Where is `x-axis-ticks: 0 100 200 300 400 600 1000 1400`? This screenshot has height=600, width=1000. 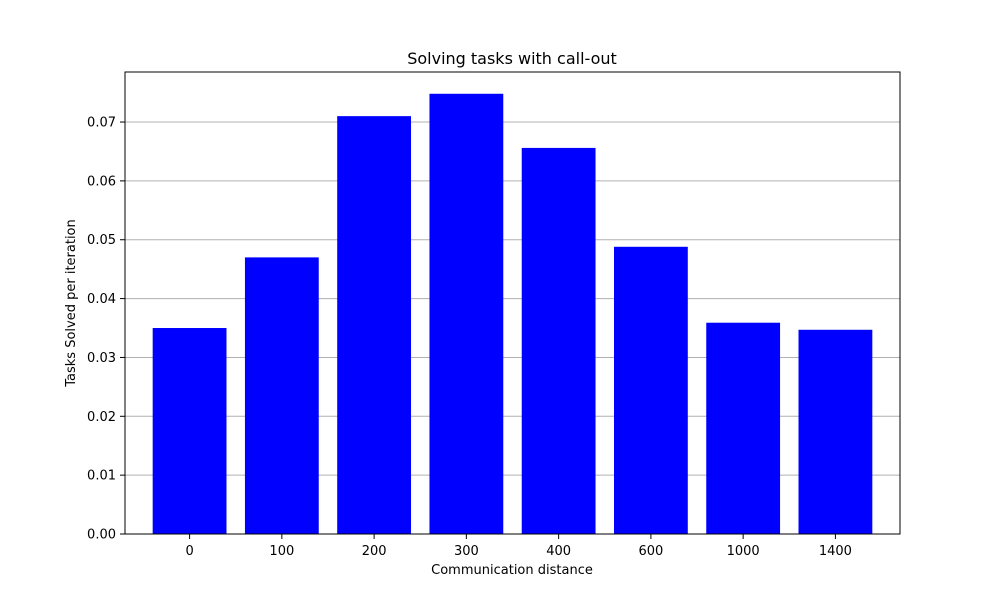 x-axis-ticks: 0 100 200 300 400 600 1000 1400 is located at coordinates (518, 546).